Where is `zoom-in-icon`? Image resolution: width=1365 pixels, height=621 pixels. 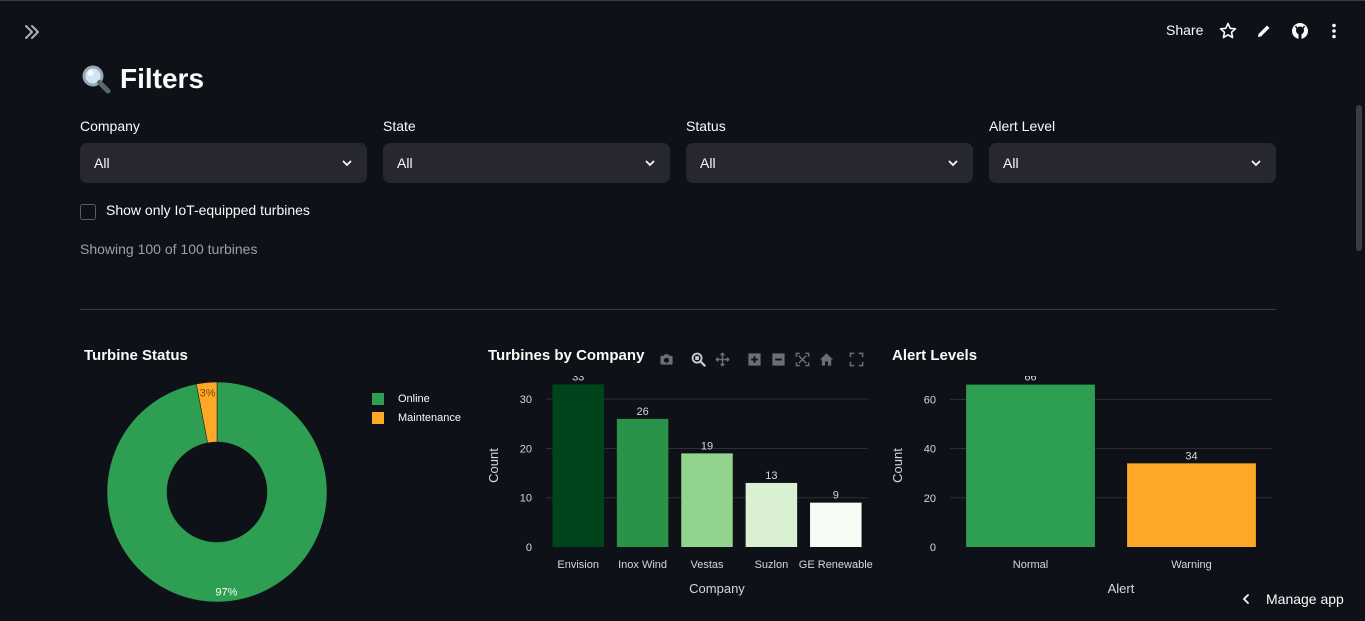
zoom-in-icon is located at coordinates (754, 359).